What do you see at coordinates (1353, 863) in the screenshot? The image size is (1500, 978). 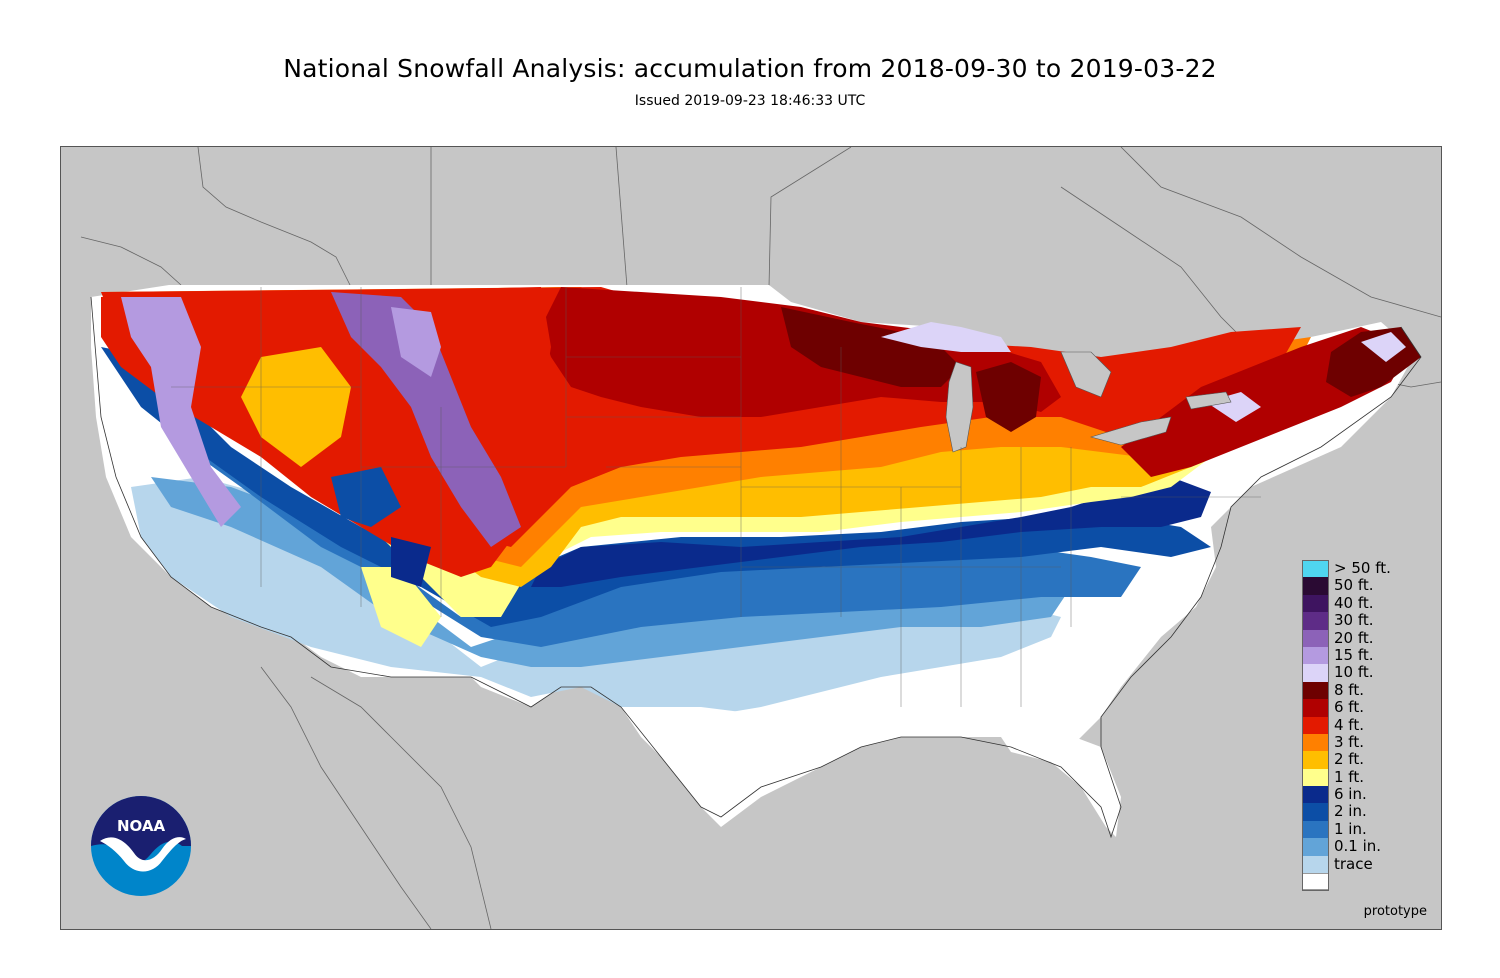 I see `legend-label: trace` at bounding box center [1353, 863].